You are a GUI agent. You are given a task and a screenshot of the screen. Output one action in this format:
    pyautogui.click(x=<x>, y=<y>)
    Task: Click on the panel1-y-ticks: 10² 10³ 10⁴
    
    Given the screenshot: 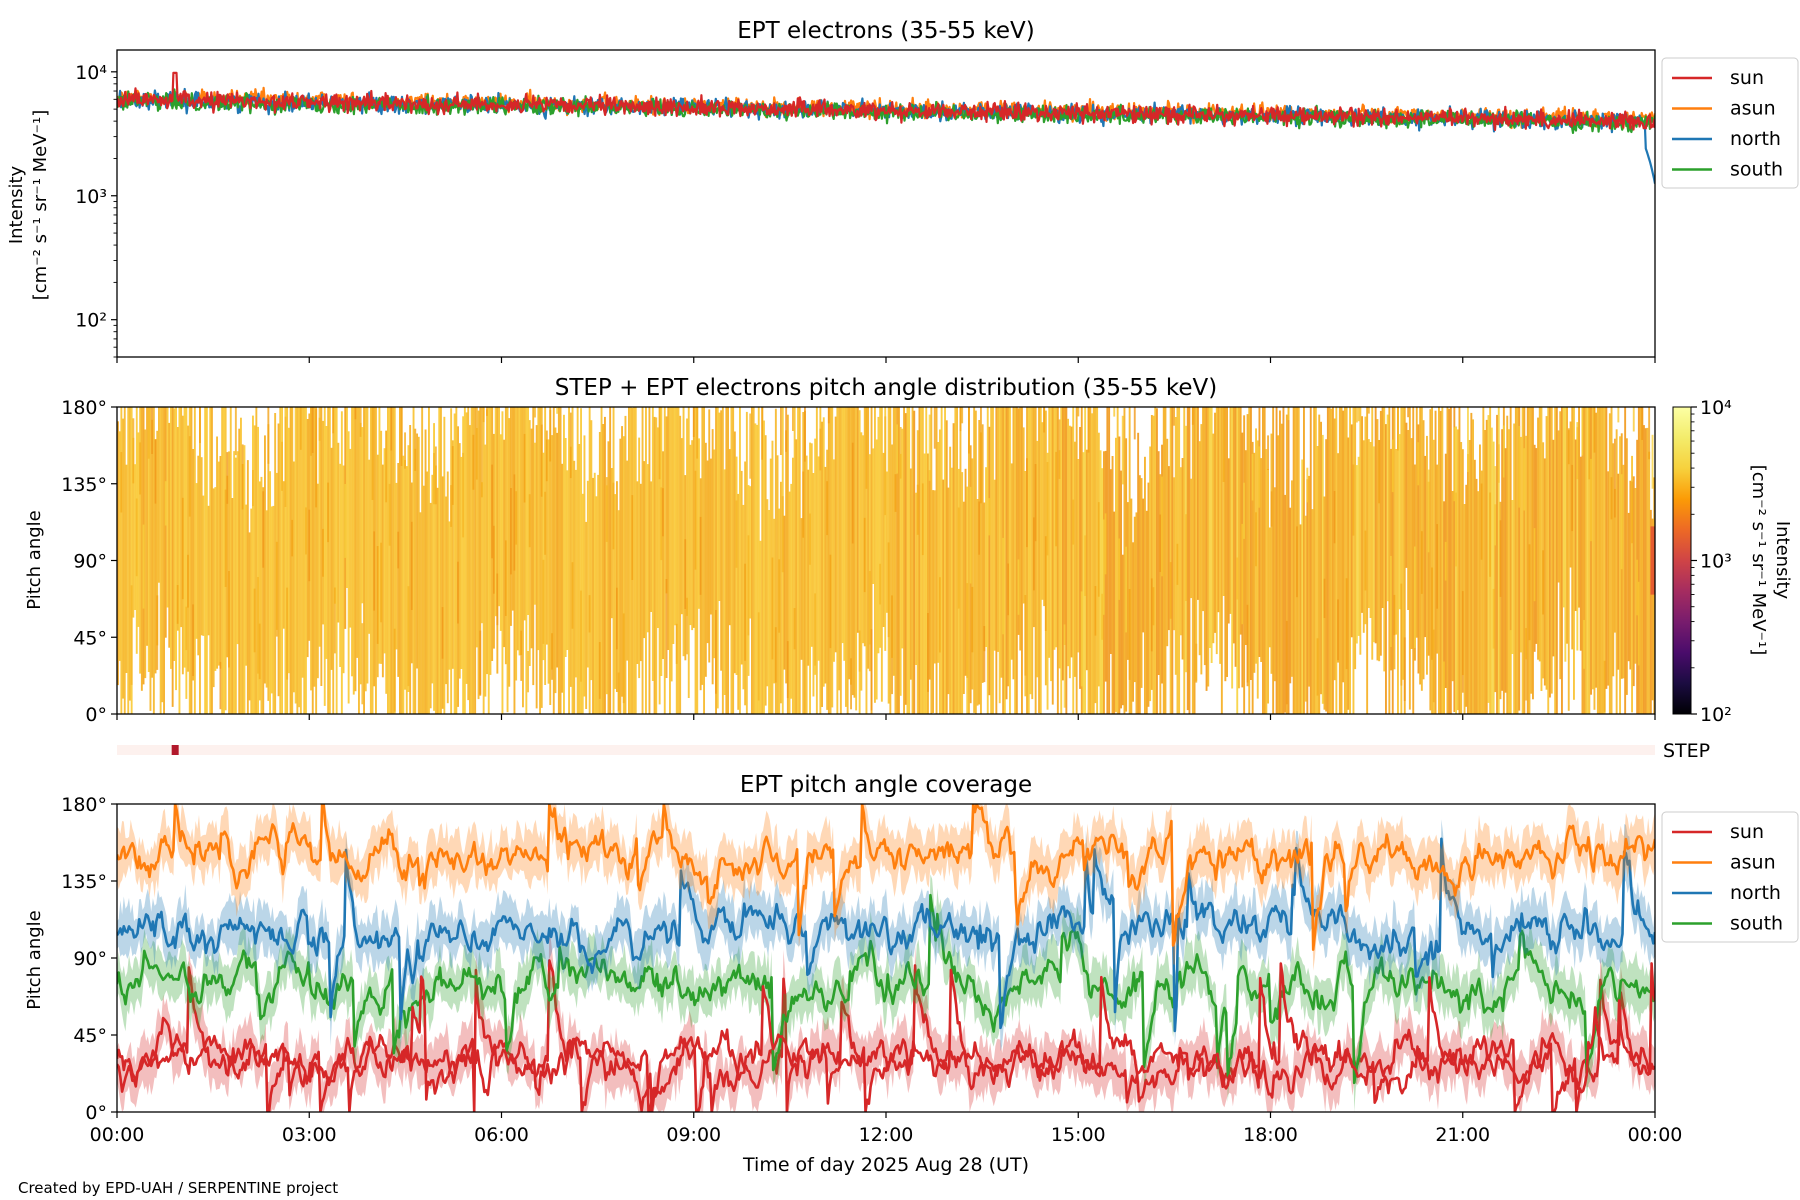 What is the action you would take?
    pyautogui.click(x=96, y=210)
    